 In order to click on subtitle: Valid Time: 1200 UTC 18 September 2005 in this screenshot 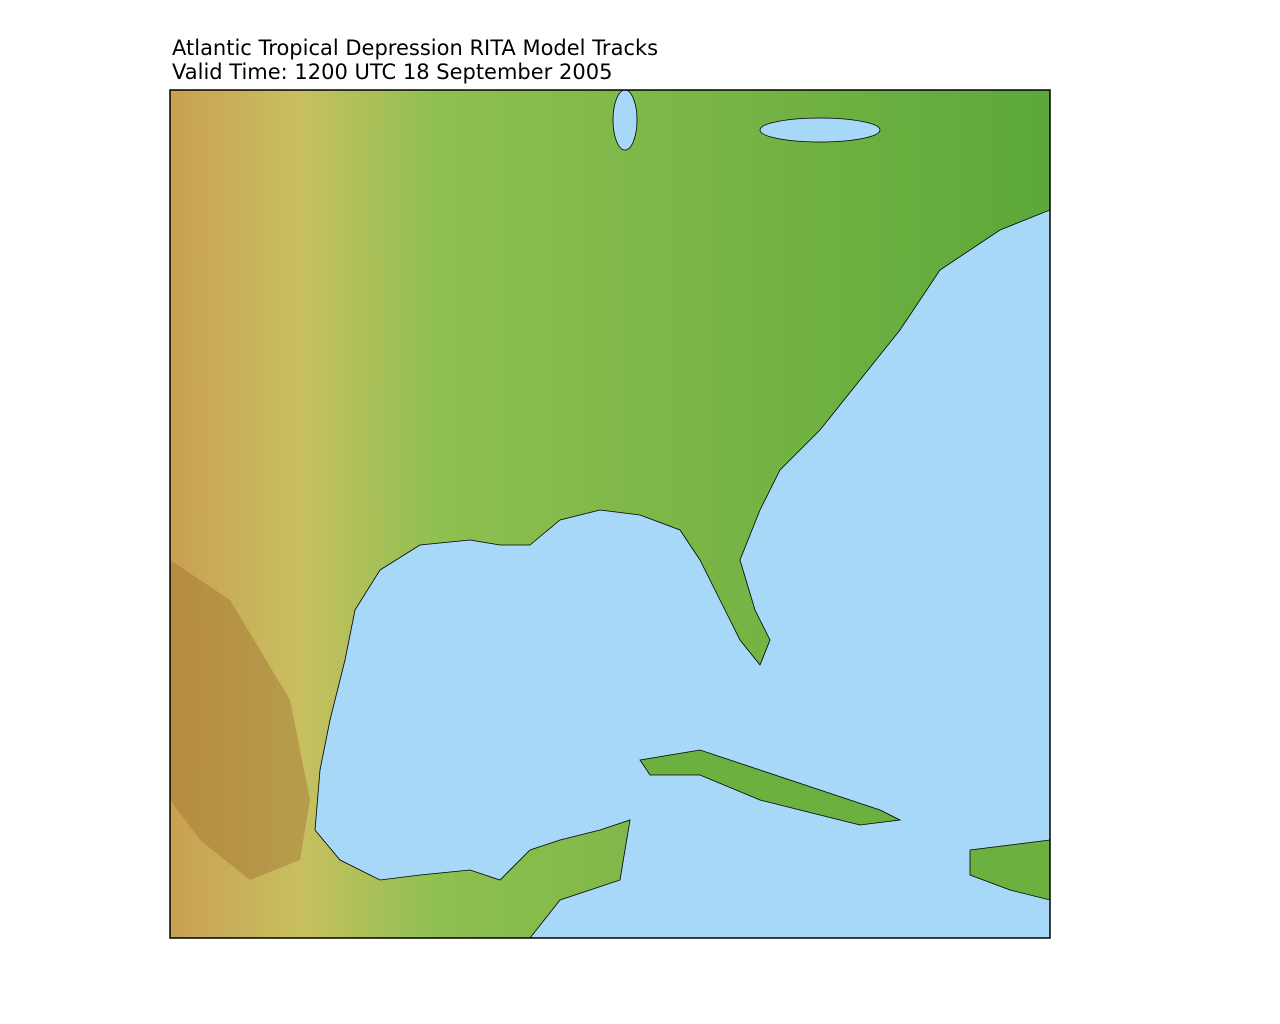, I will do `click(392, 72)`.